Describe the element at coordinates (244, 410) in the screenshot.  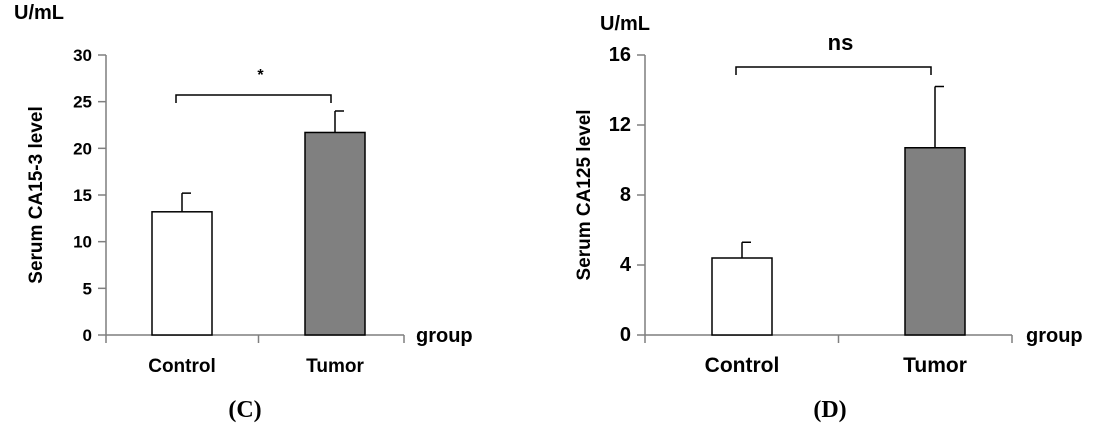
I see `panel-label: (C)` at that location.